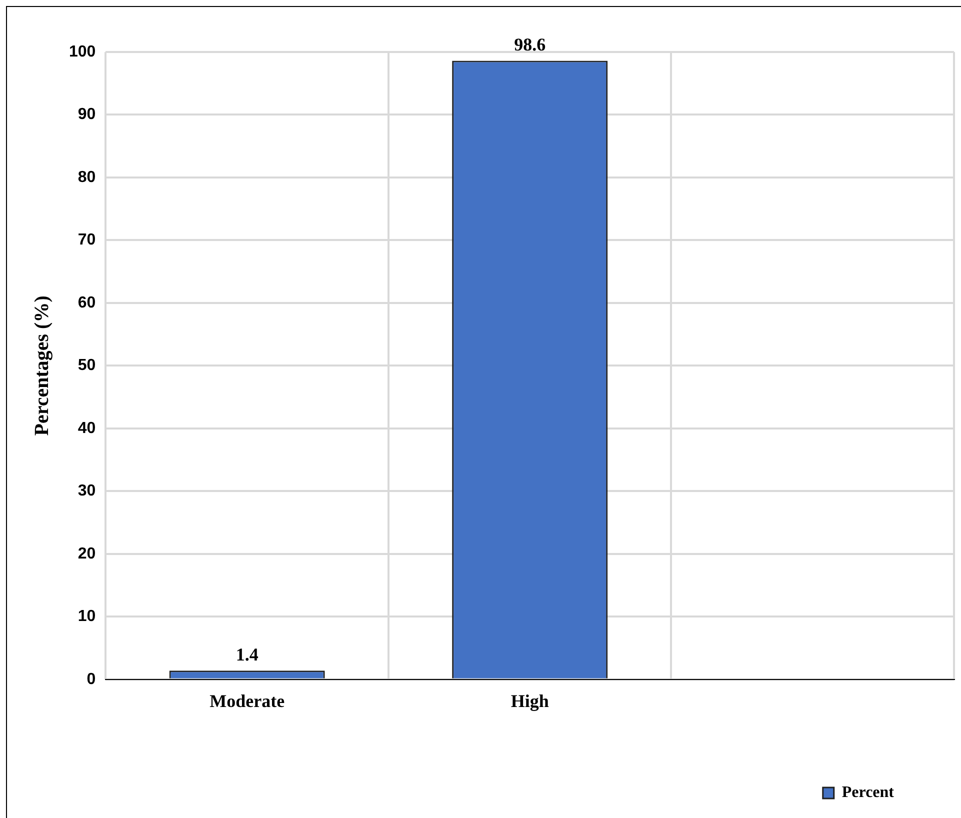 The width and height of the screenshot is (961, 818). I want to click on legend-label: Percent, so click(868, 793).